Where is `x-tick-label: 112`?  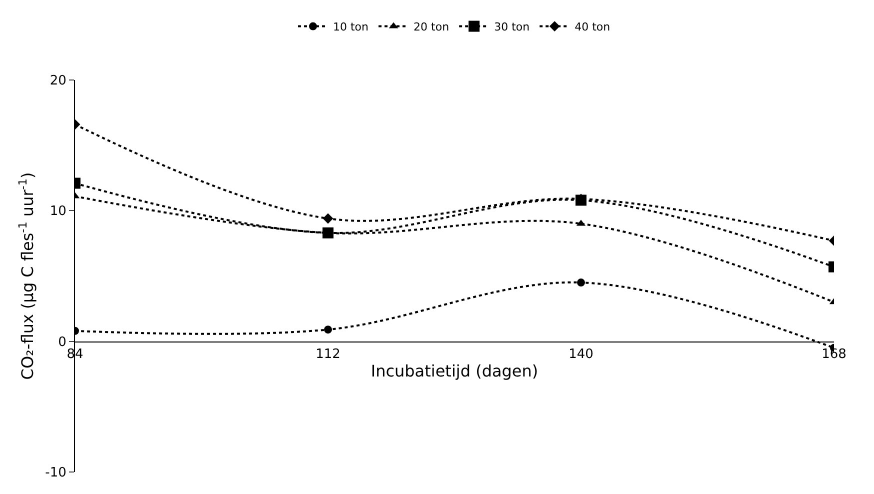 x-tick-label: 112 is located at coordinates (328, 354).